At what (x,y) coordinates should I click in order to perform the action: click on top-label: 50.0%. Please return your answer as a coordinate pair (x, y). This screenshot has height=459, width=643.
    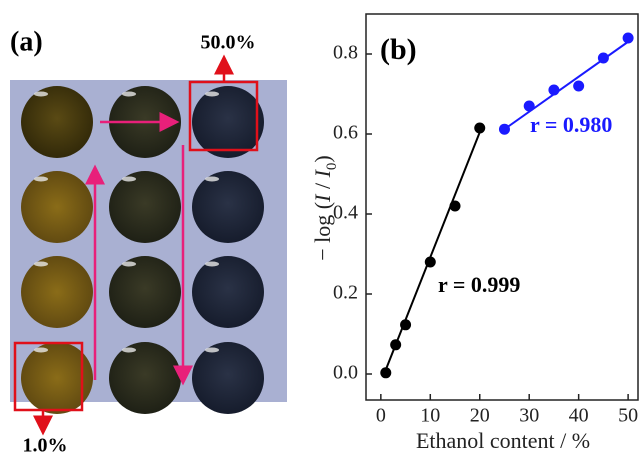
    Looking at the image, I should click on (228, 43).